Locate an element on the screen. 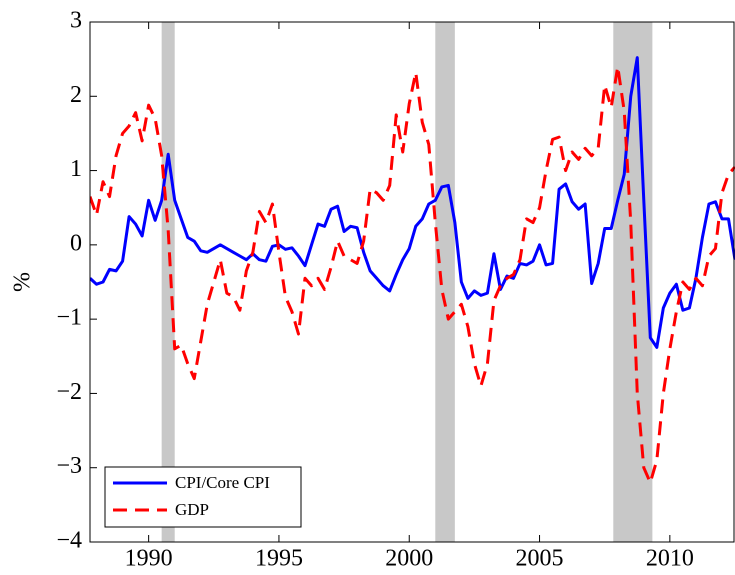  y-tick-label: −1 is located at coordinates (69, 318).